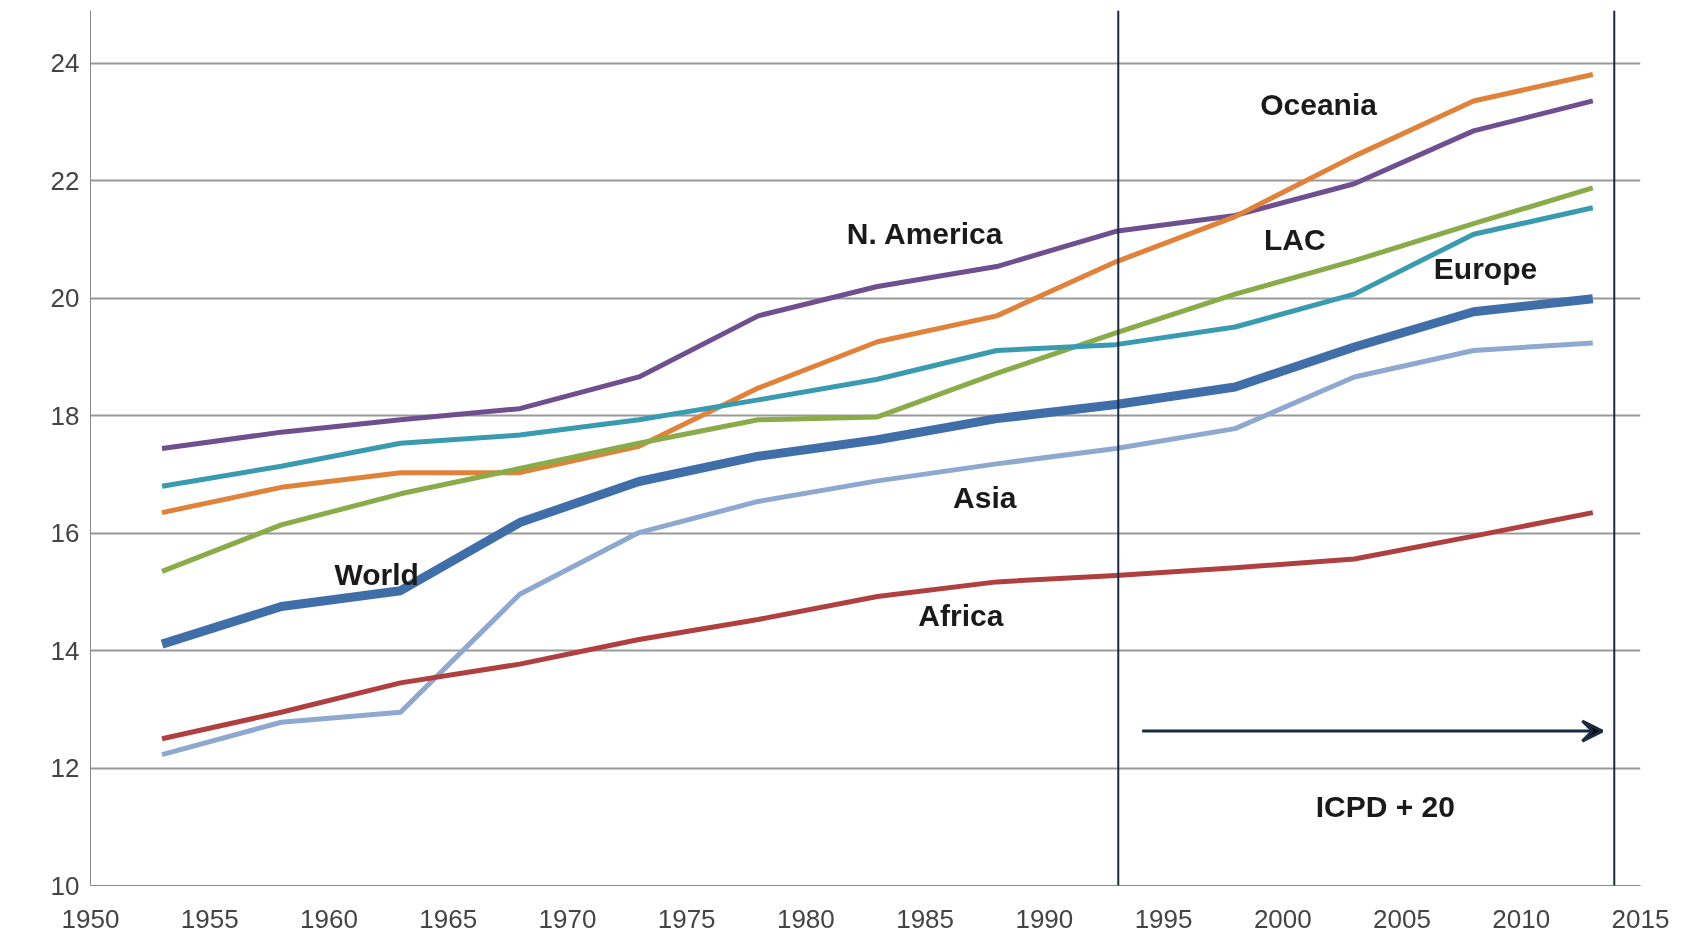 This screenshot has width=1686, height=952. What do you see at coordinates (1044, 918) in the screenshot?
I see `x-tick-label: 1990` at bounding box center [1044, 918].